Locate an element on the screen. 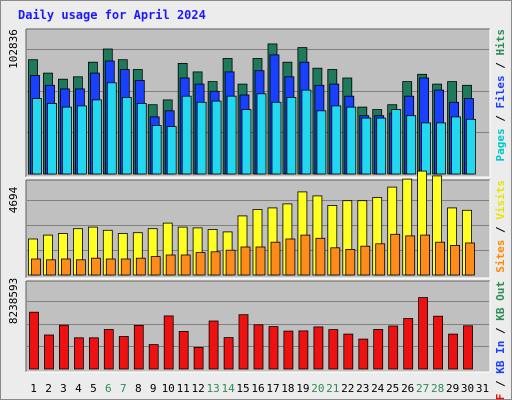 Image resolution: width=512 pixels, height=400 pixels. x-tick-label-5: 5 is located at coordinates (93, 388).